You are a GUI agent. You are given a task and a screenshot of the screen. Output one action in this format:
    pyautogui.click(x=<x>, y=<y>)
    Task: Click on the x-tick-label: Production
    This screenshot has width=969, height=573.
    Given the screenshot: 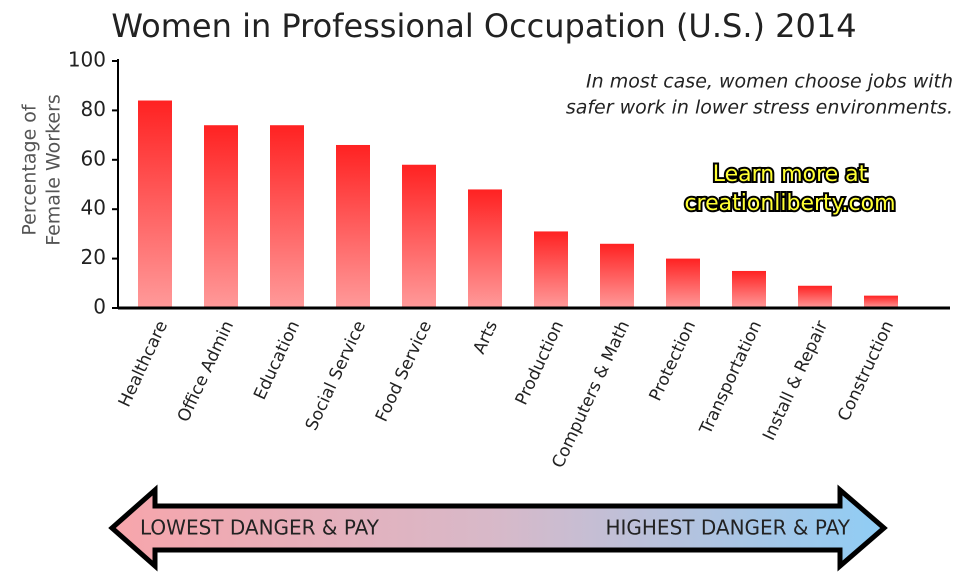 What is the action you would take?
    pyautogui.click(x=540, y=363)
    